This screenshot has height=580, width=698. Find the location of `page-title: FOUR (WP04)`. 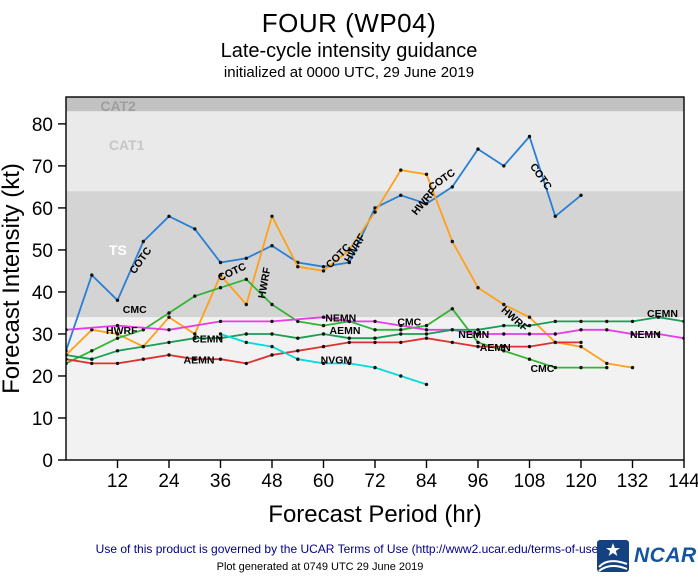

page-title: FOUR (WP04) is located at coordinates (349, 23).